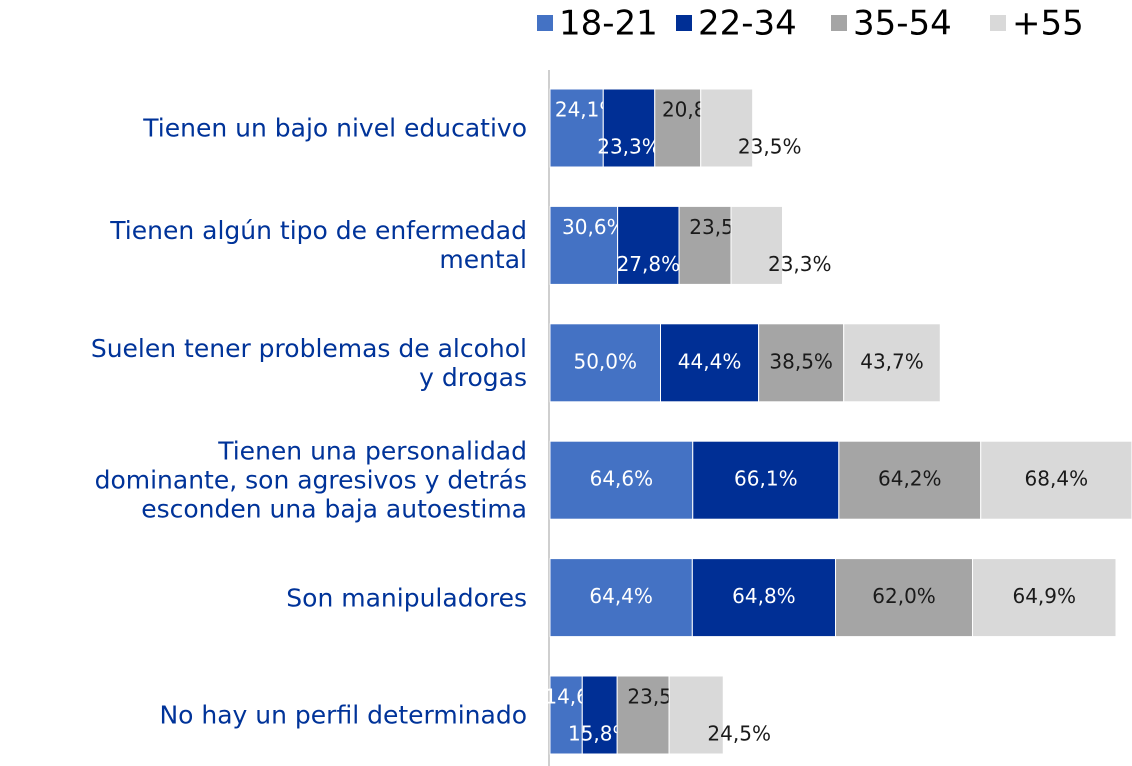  I want to click on category-label: Son manipuladores, so click(406, 598).